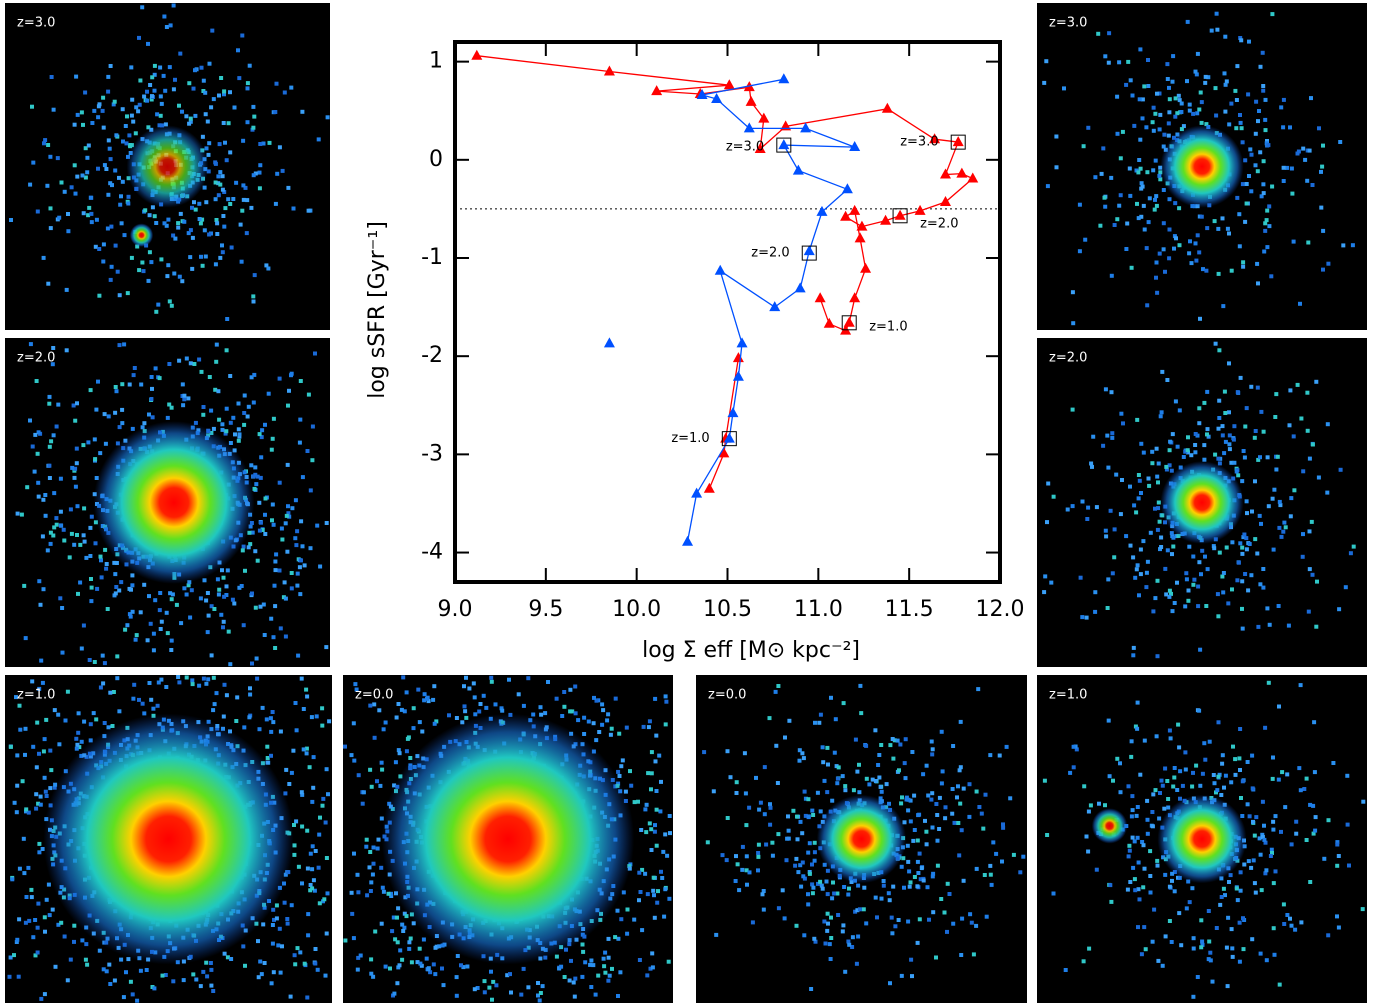 Image resolution: width=1385 pixels, height=1005 pixels. What do you see at coordinates (958, 142) in the screenshot?
I see `annotation-box` at bounding box center [958, 142].